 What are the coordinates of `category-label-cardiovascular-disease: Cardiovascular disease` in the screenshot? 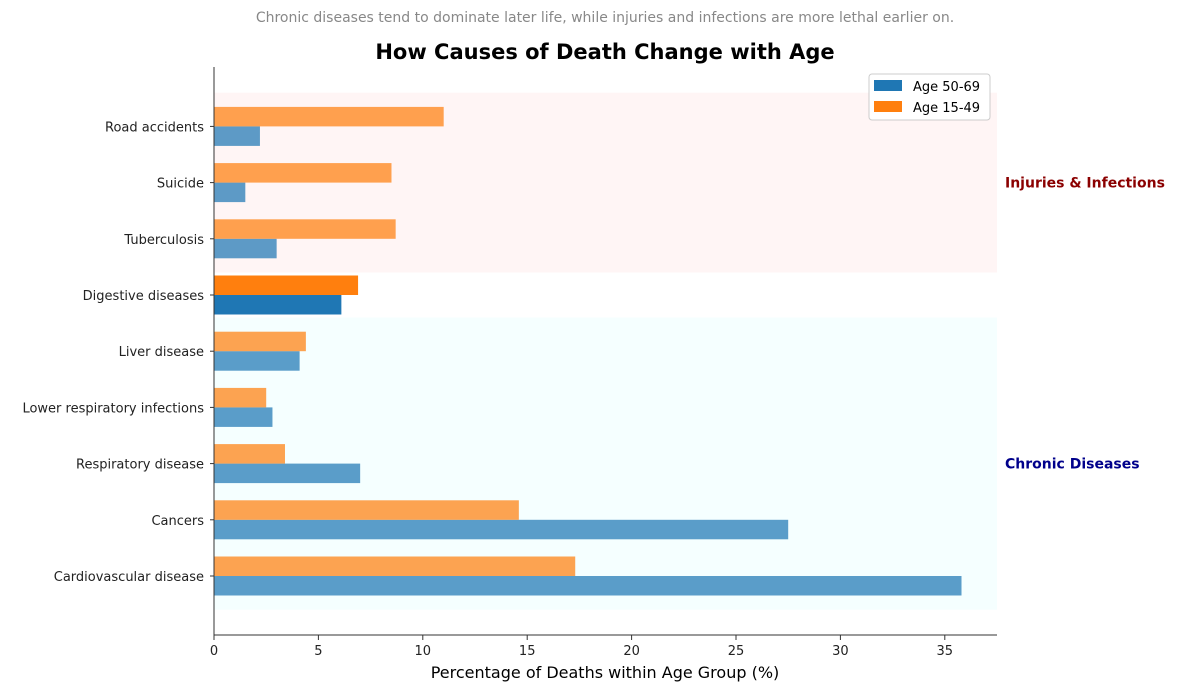 It's located at (129, 577).